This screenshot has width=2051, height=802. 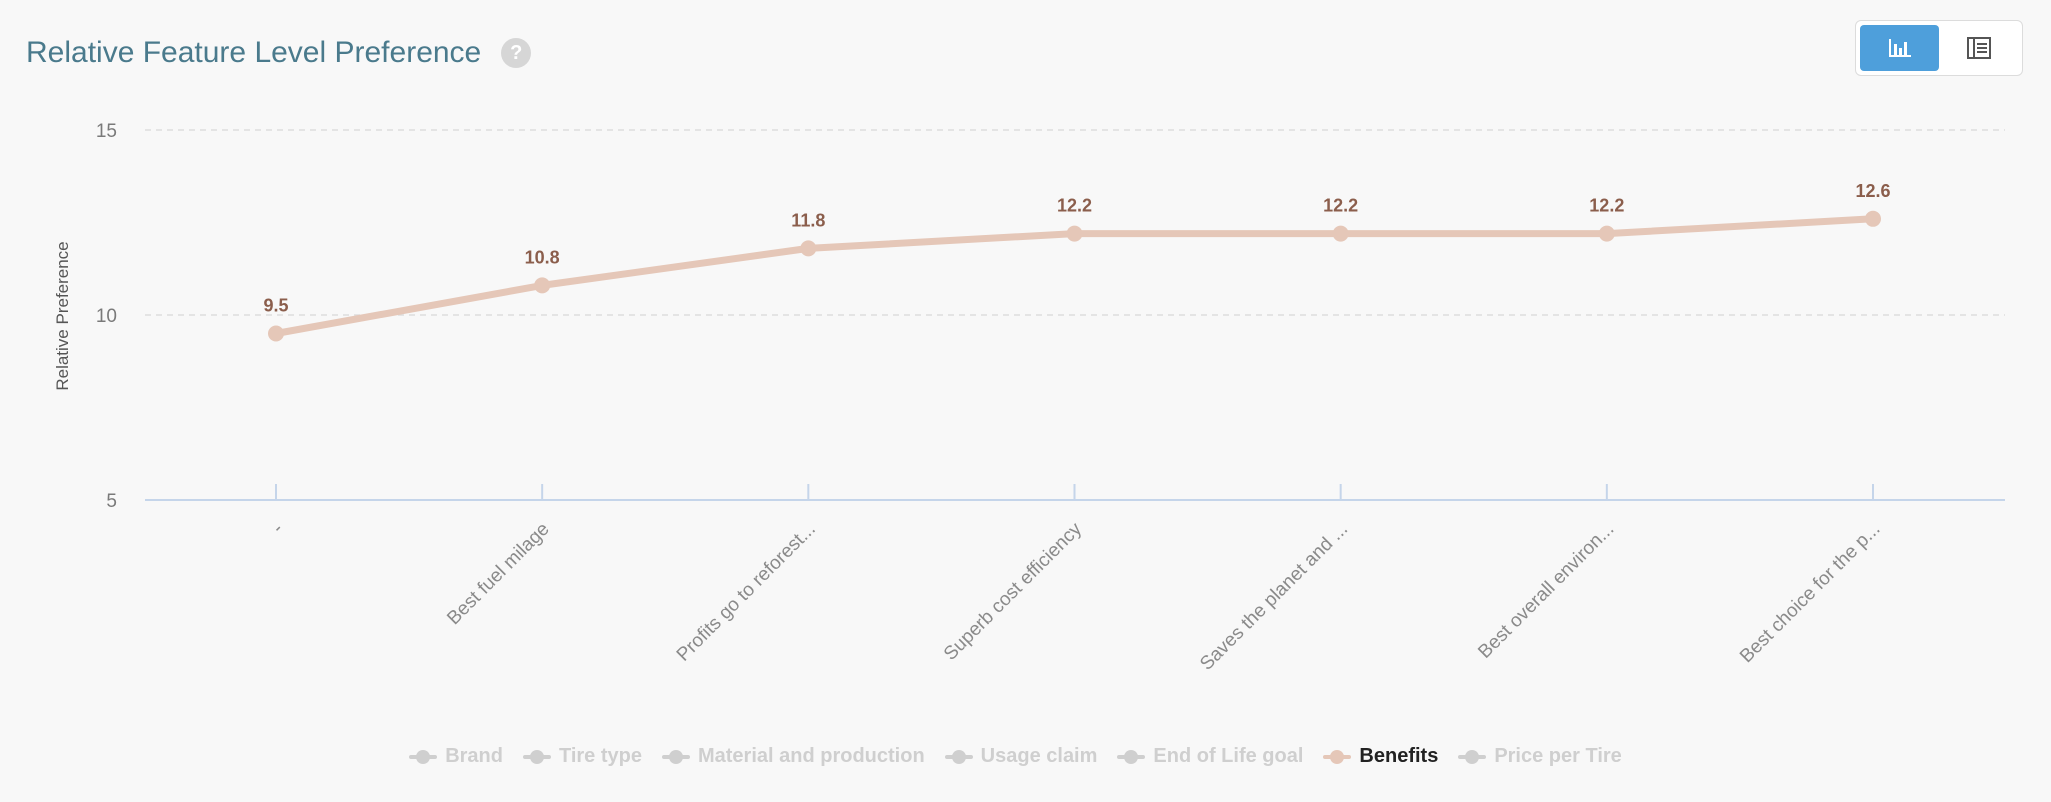 I want to click on table-list-icon, so click(x=1978, y=48).